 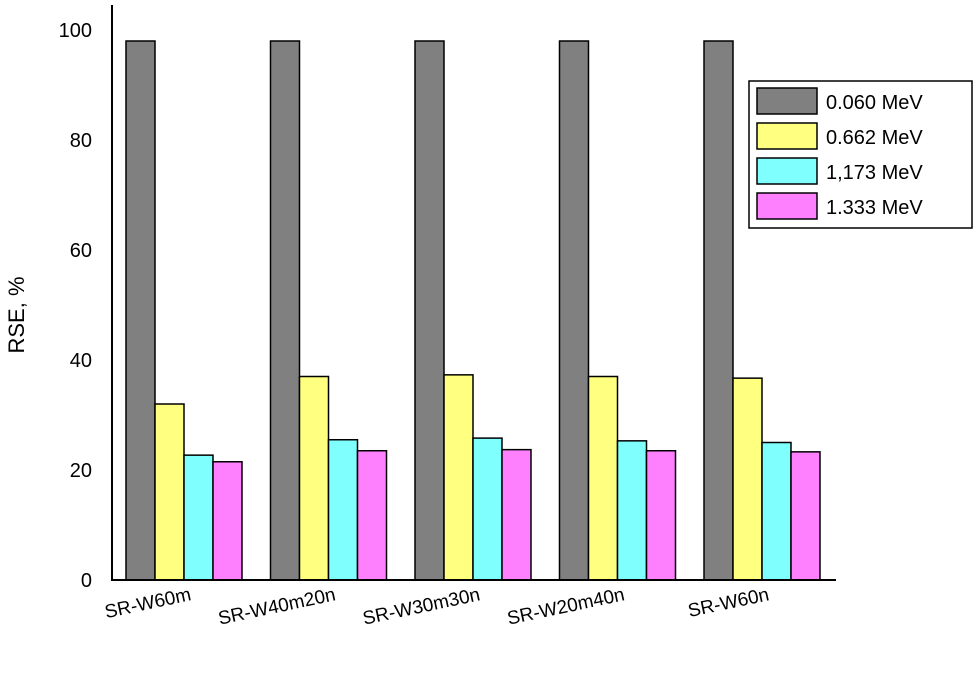 I want to click on x-category-label: SR-W20m40n, so click(x=565, y=606).